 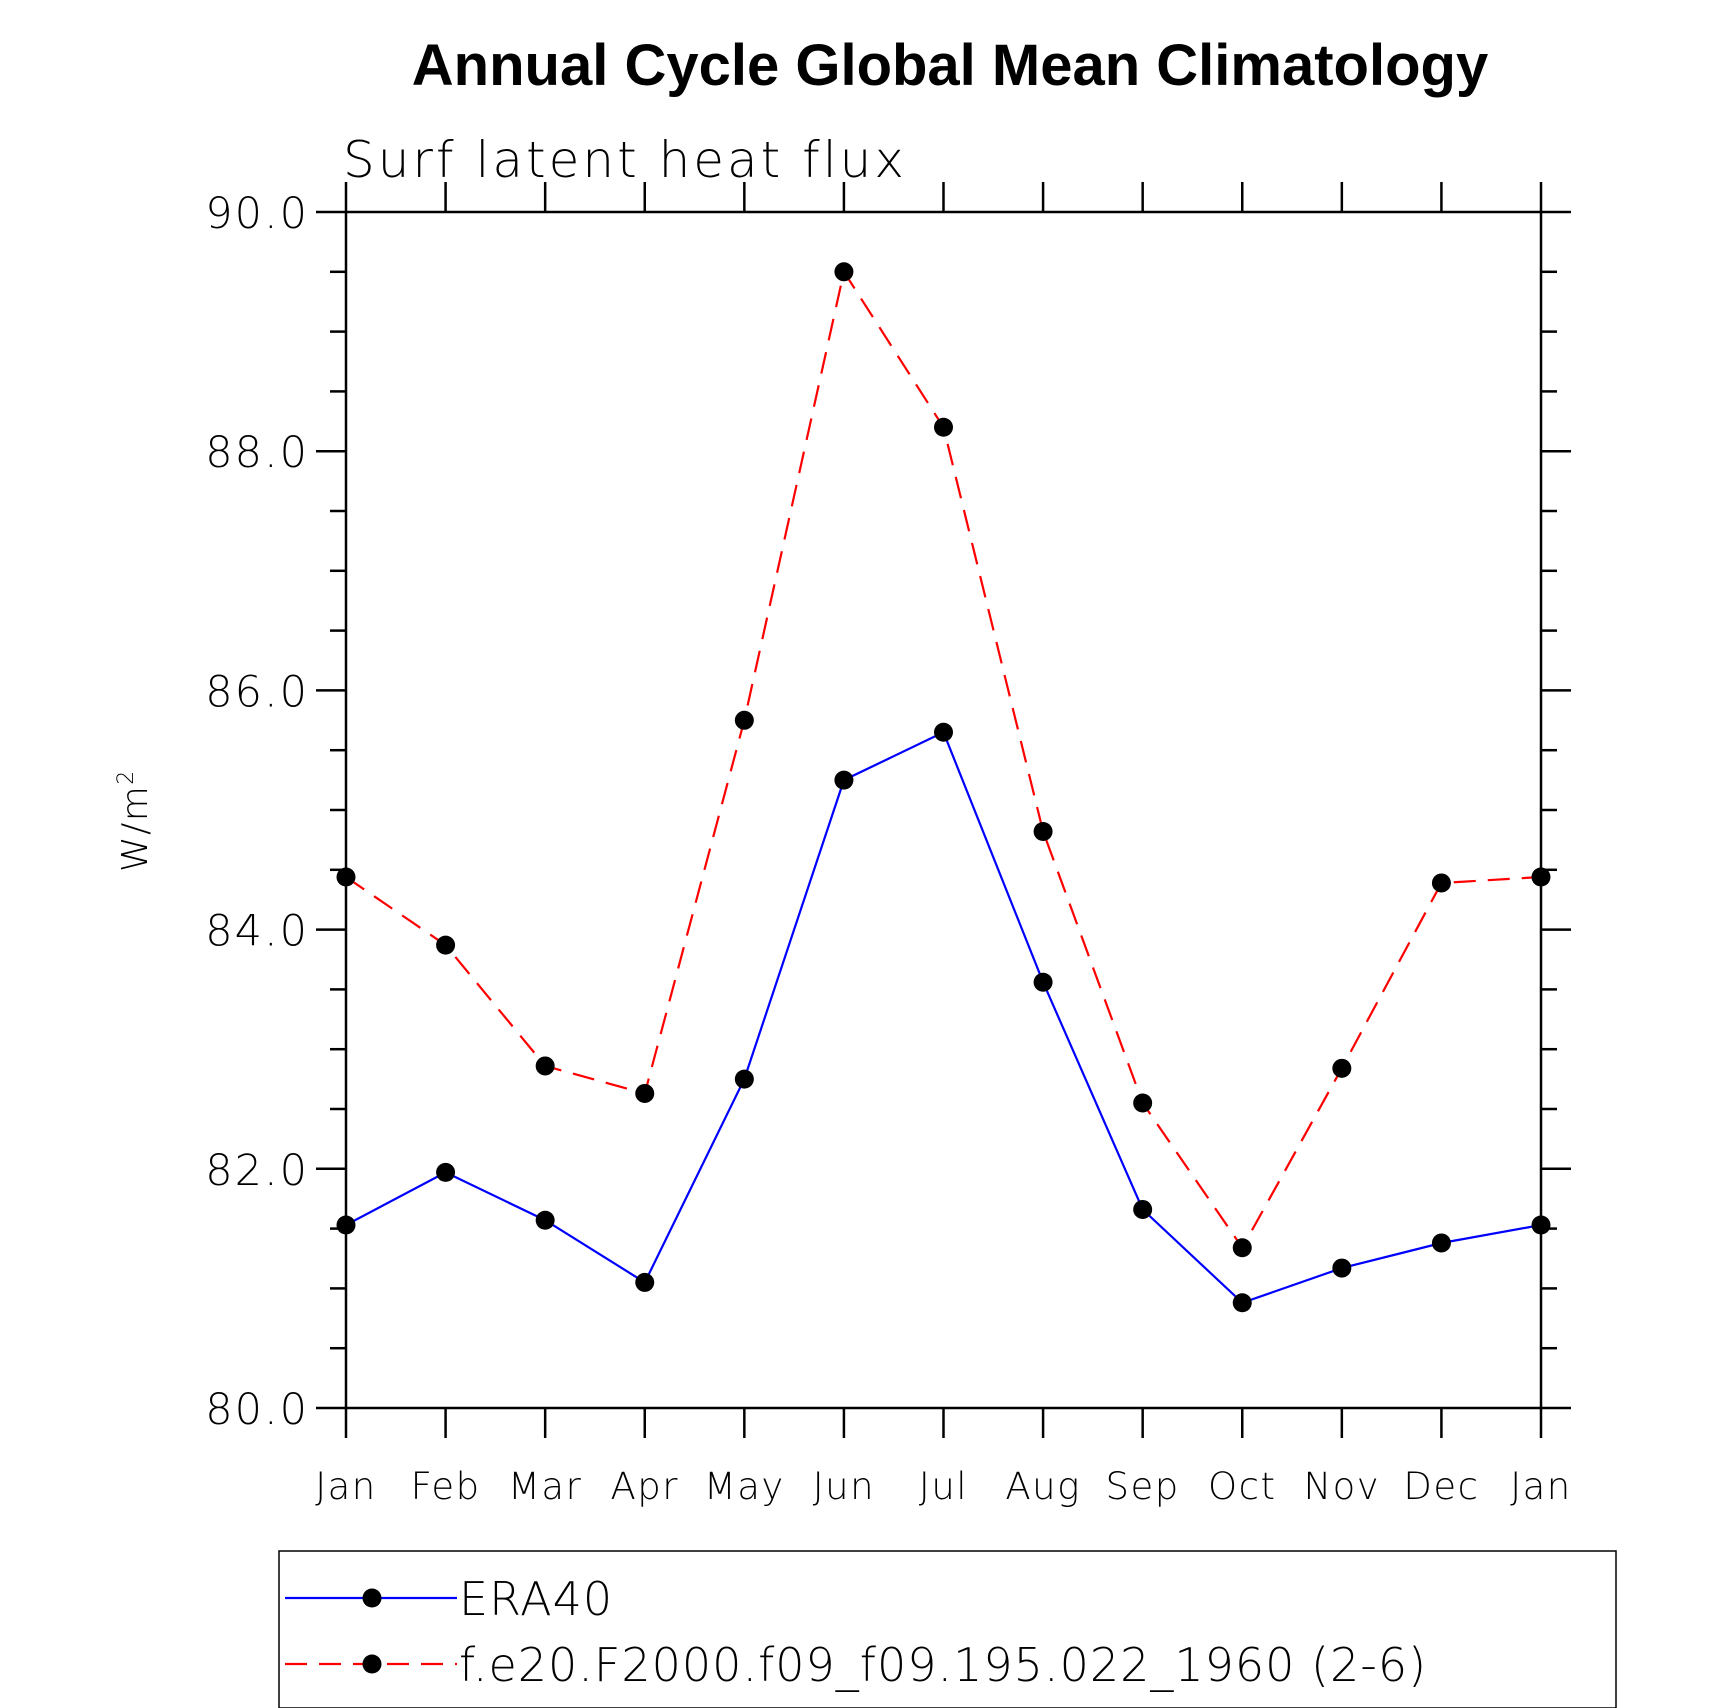 I want to click on y-axis-label-main: W/m, so click(x=135, y=828).